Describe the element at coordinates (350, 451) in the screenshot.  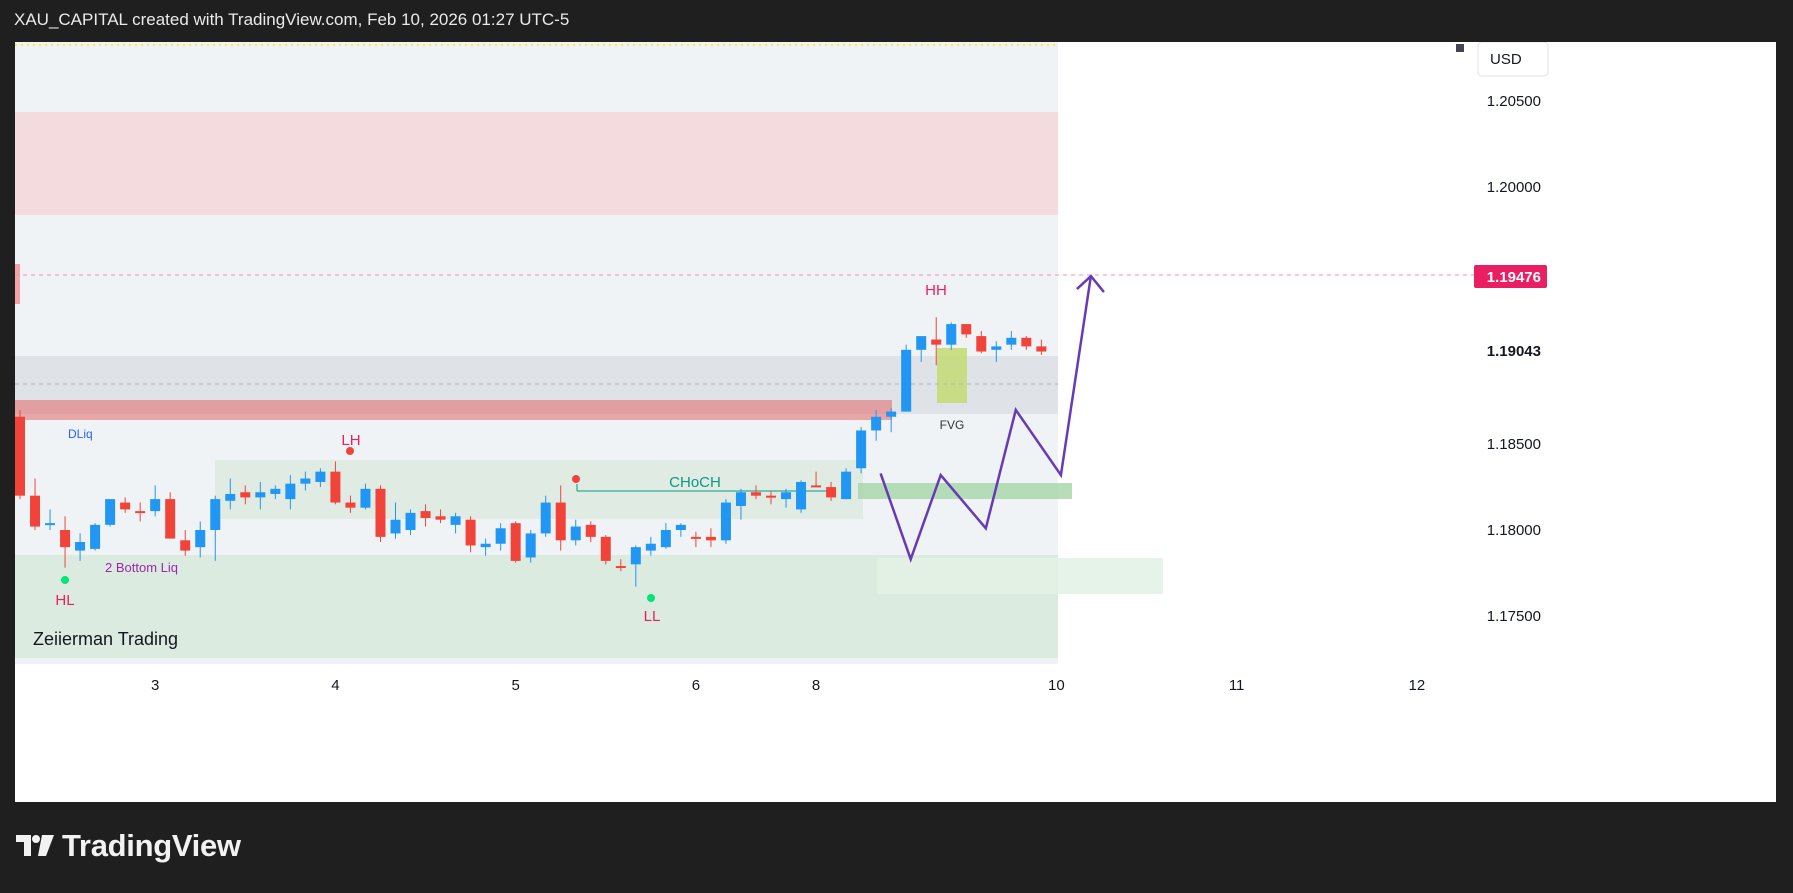
I see `lh-marker-dot` at that location.